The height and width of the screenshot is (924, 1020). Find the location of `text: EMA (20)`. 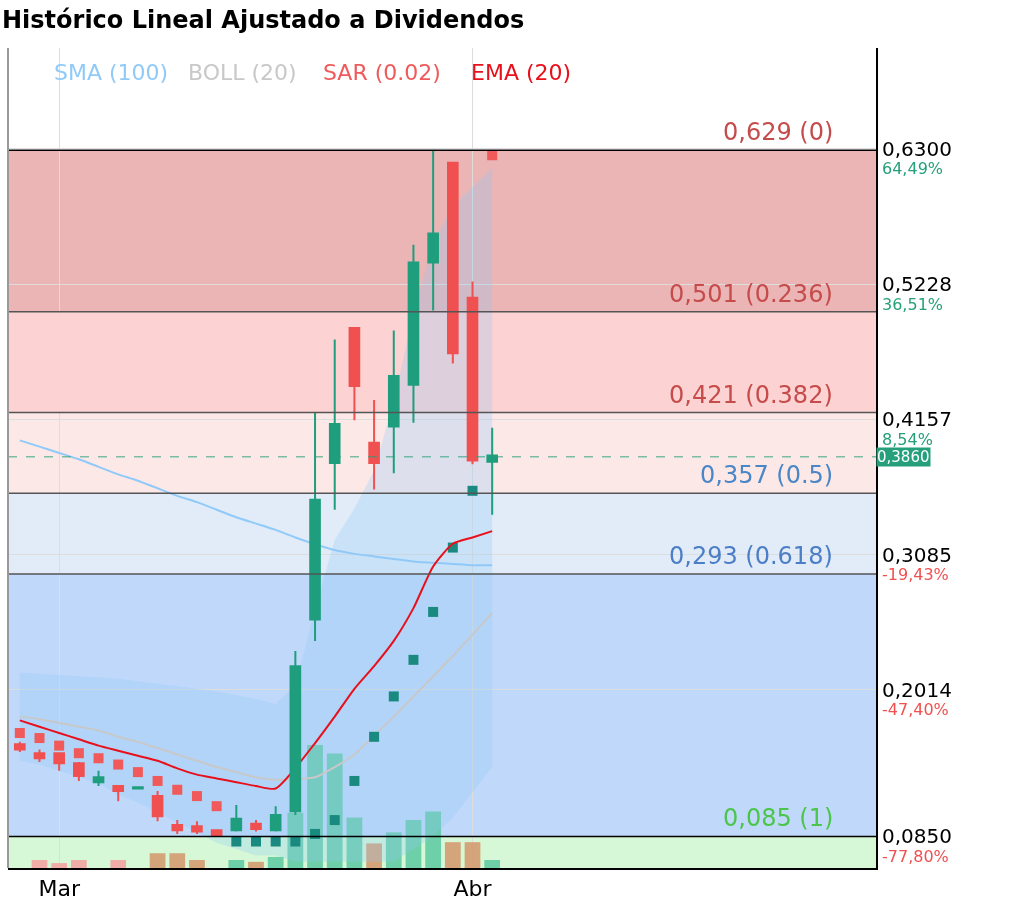

text: EMA (20) is located at coordinates (521, 72).